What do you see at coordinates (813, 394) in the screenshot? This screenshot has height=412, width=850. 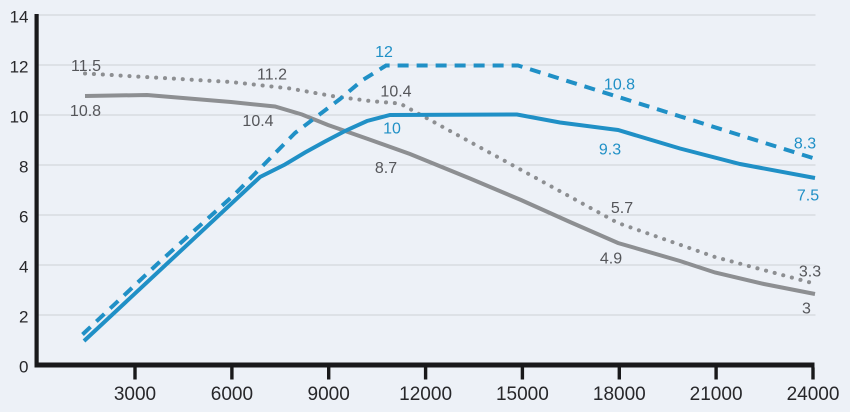 I see `svg-text: 24000` at bounding box center [813, 394].